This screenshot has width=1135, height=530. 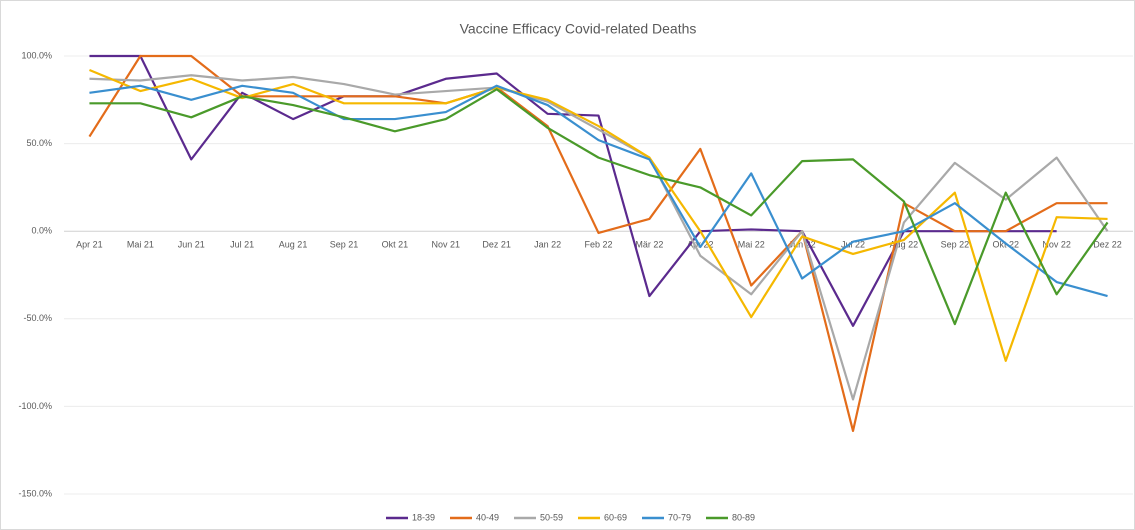 I want to click on x-tick-label: Apr 21, so click(x=89, y=245).